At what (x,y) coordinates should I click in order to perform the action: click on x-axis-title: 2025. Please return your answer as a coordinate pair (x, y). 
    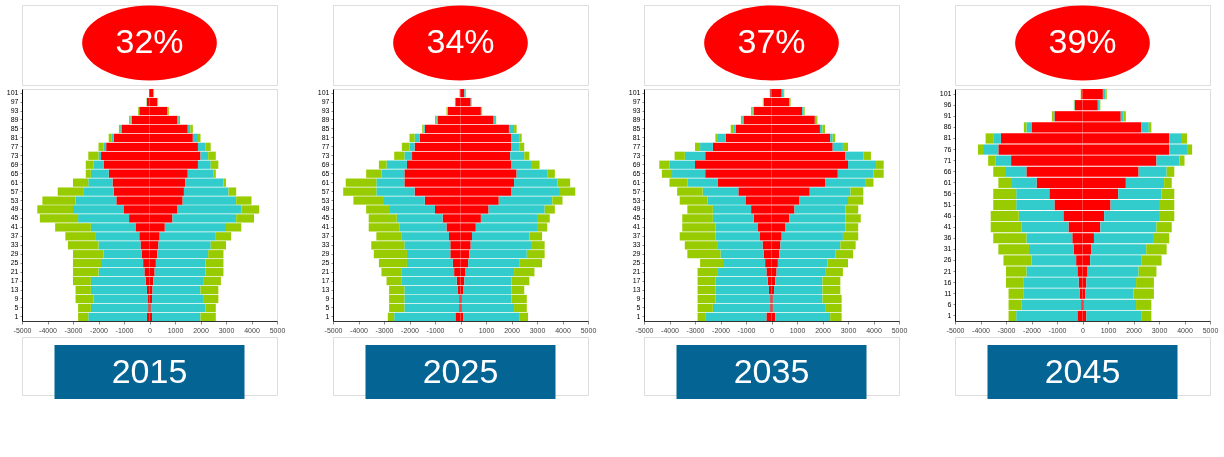
    Looking at the image, I should click on (460, 371).